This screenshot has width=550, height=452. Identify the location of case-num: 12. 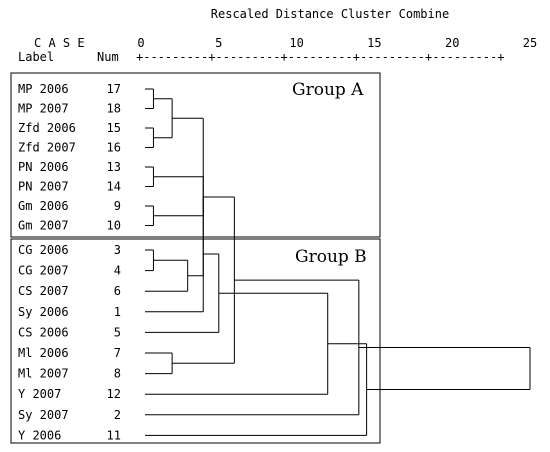
(114, 394).